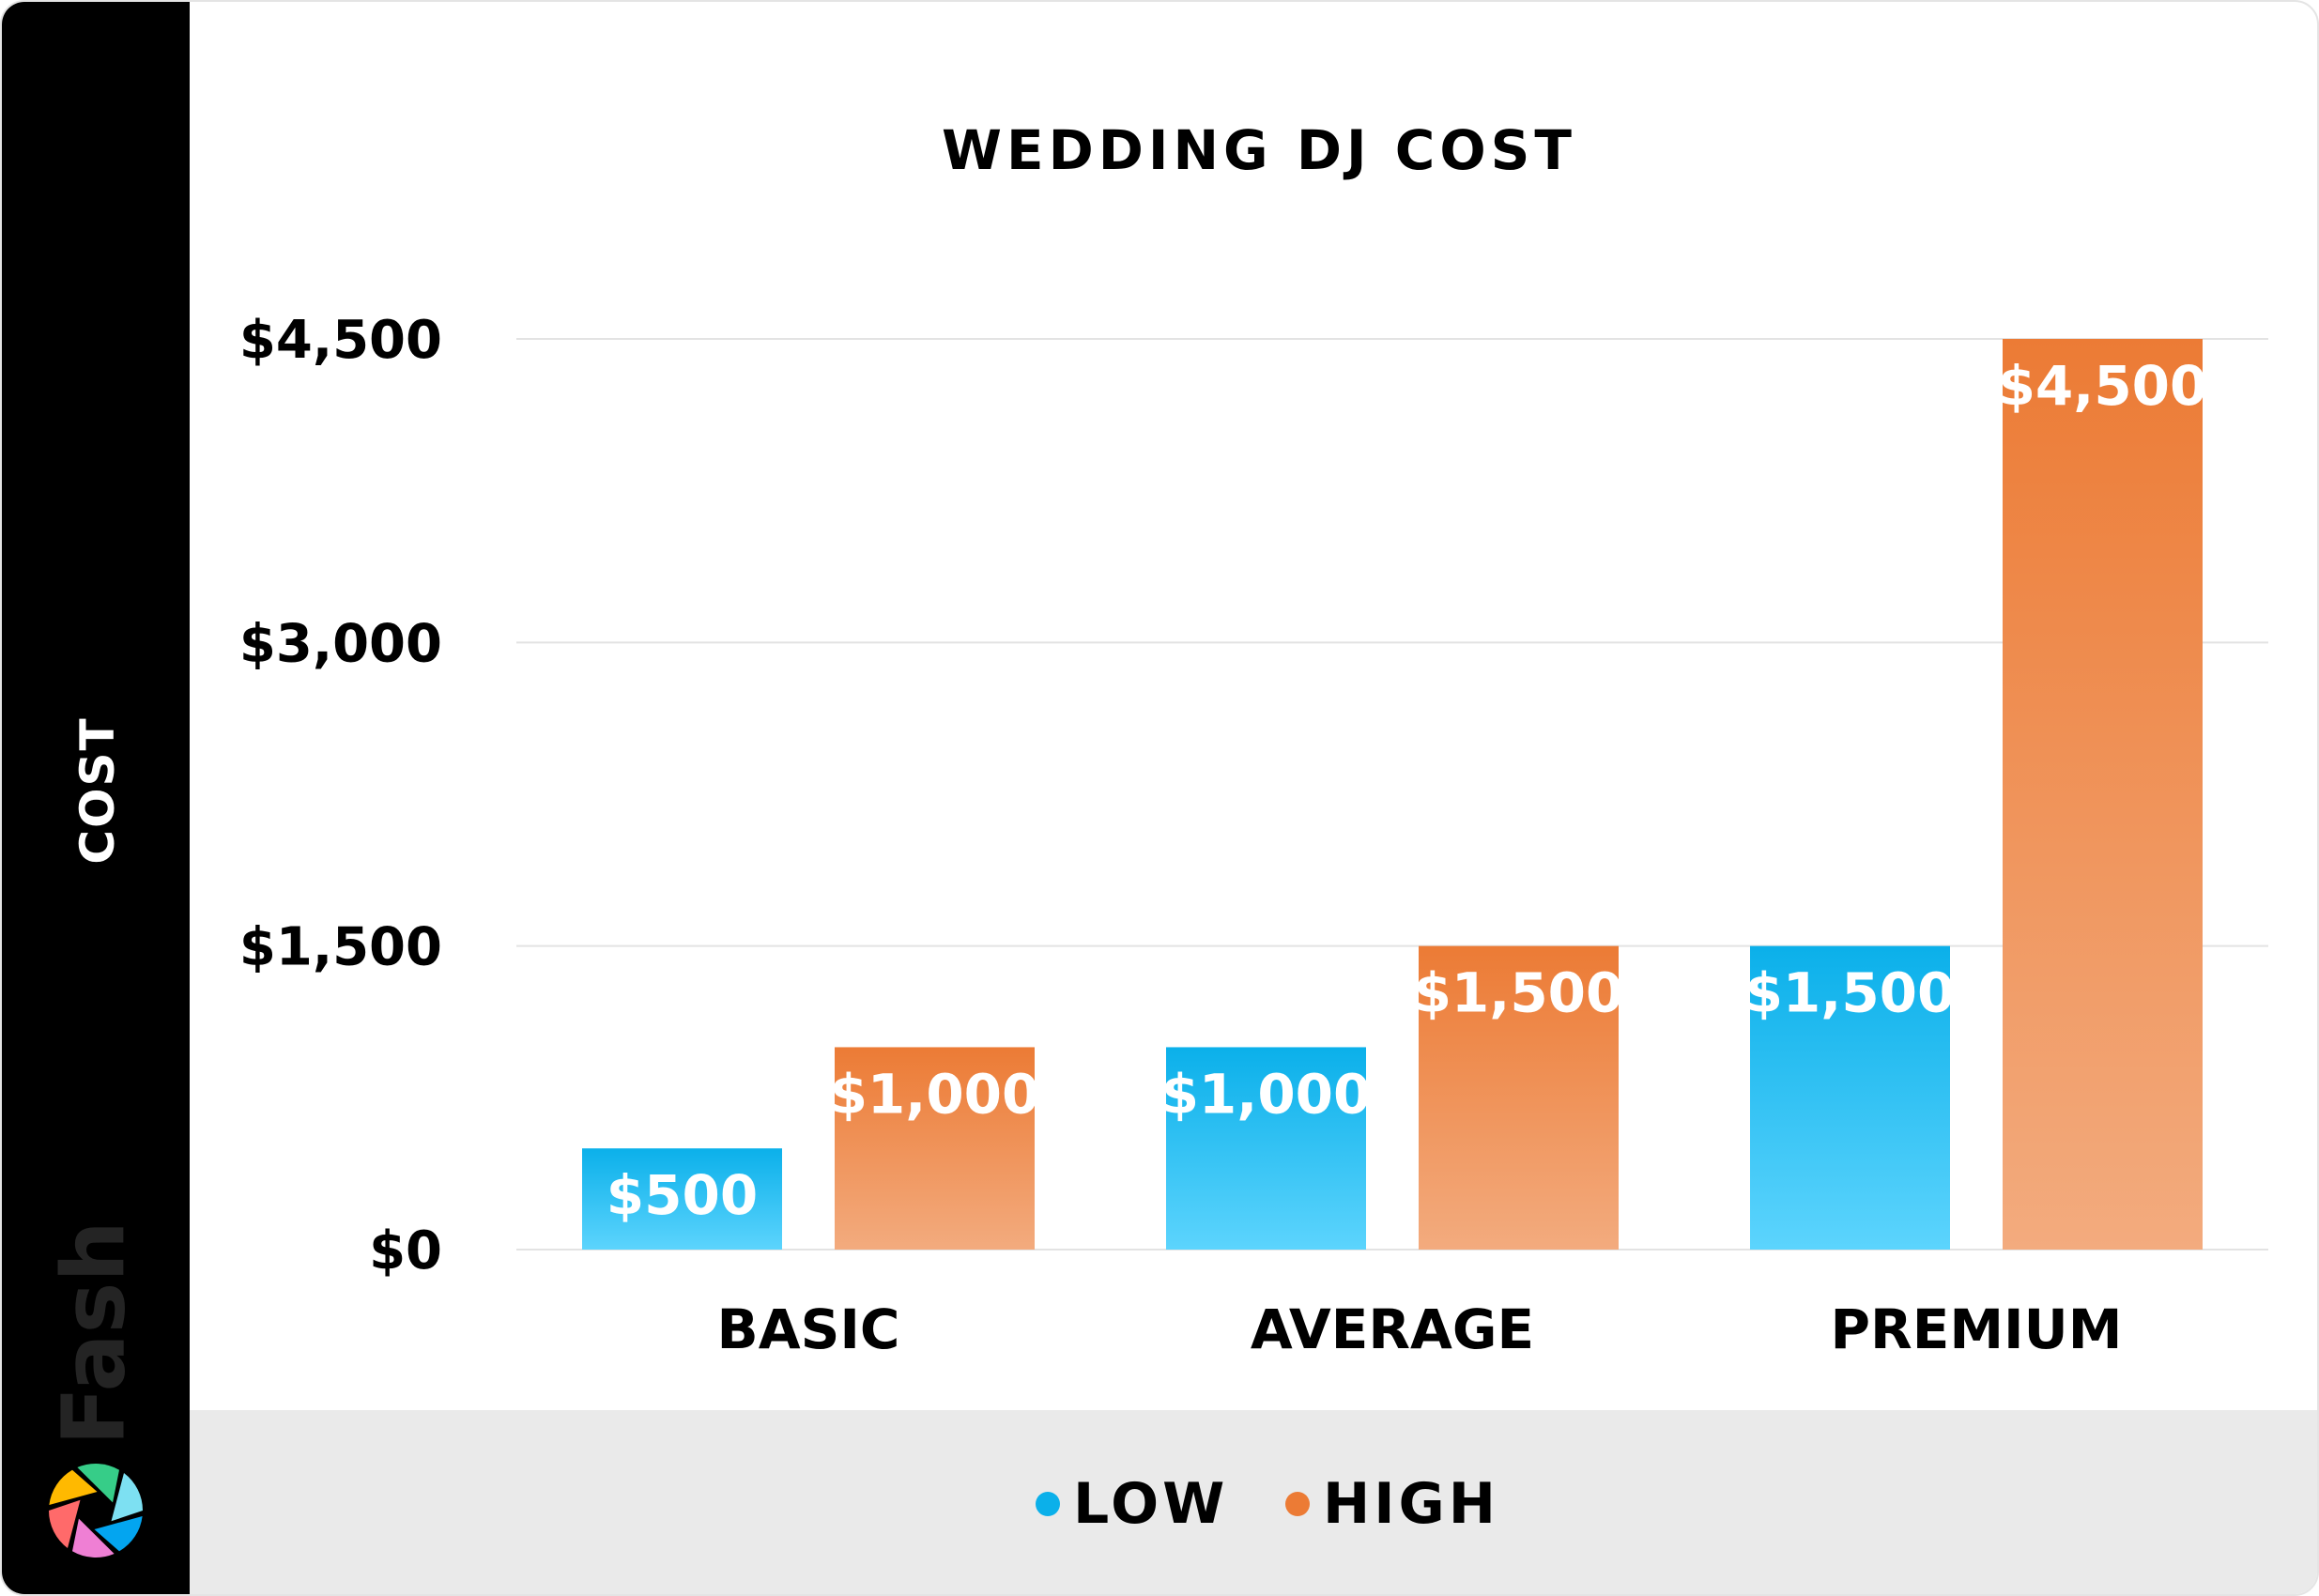  I want to click on chart-title: WEDDING DJ COST, so click(1259, 150).